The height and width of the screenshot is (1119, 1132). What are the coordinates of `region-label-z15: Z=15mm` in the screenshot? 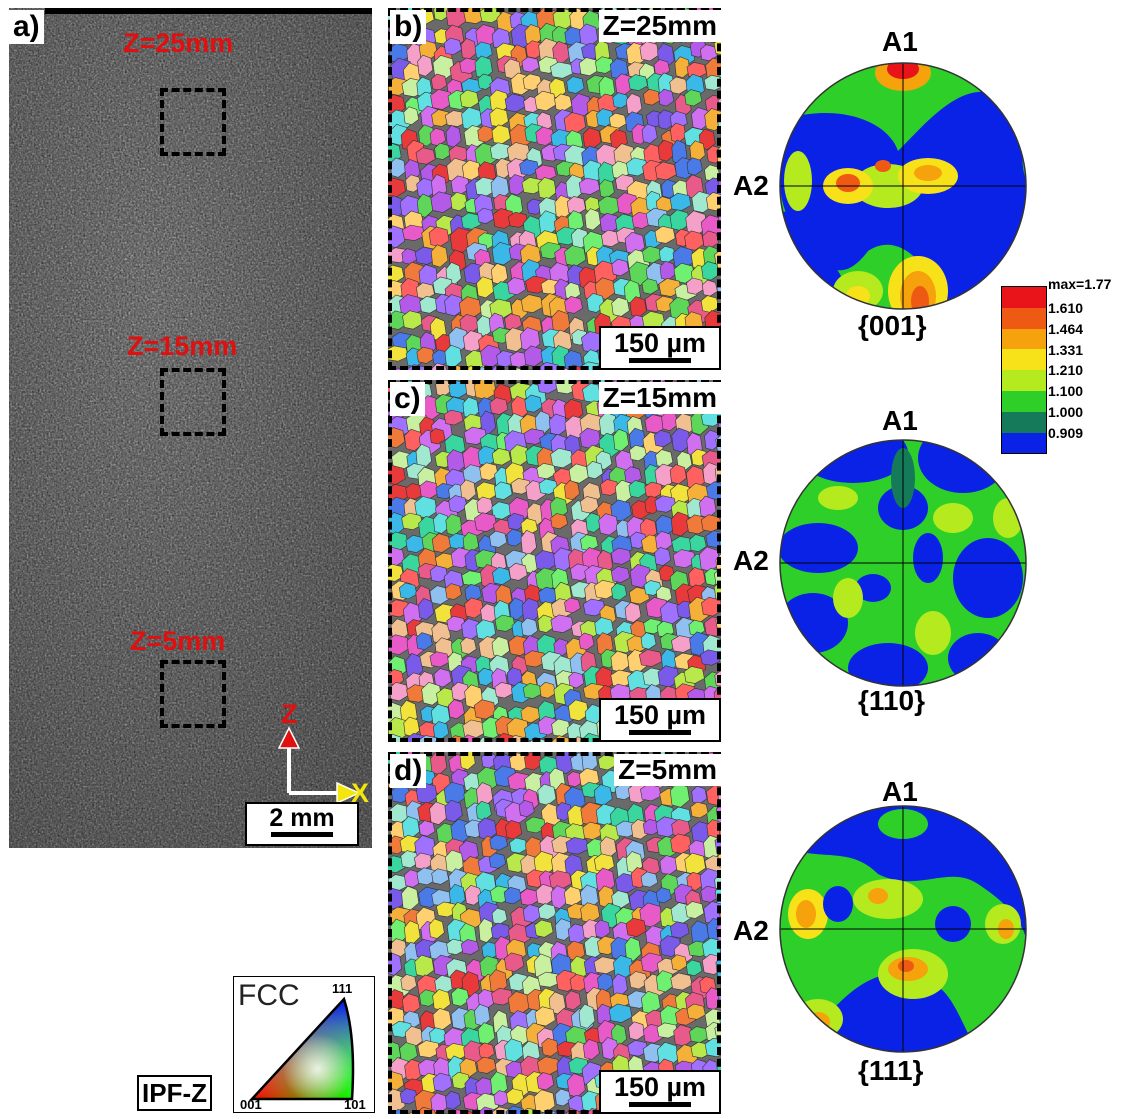 It's located at (182, 346).